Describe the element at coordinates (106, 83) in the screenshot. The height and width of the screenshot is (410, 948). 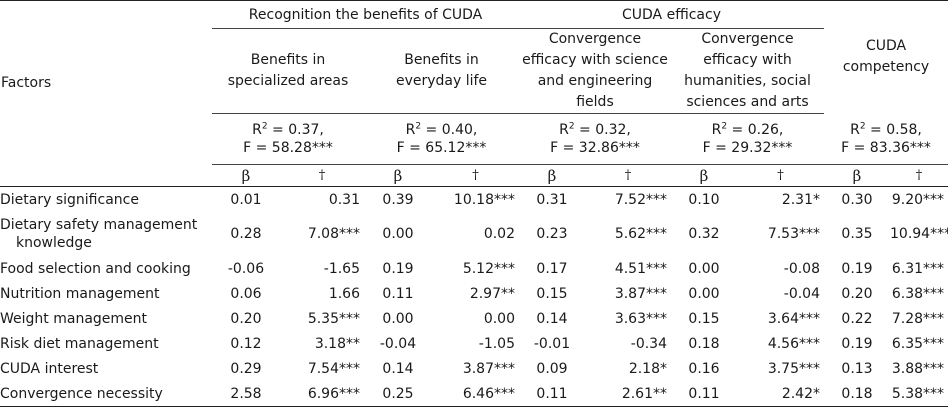
I see `factors-header: Factors` at that location.